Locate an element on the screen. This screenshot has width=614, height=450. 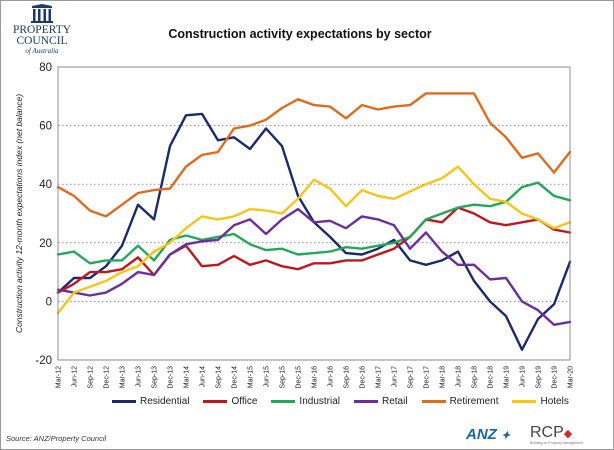
property-council-logo: PROPERTY COUNCIL of Australia is located at coordinates (42, 33).